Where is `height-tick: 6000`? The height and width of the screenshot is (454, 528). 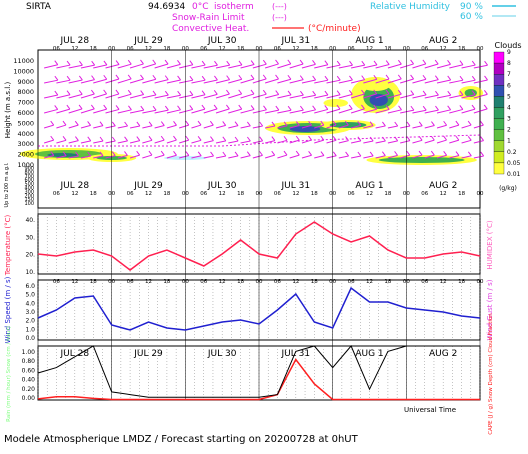 height-tick: 6000 is located at coordinates (25, 113).